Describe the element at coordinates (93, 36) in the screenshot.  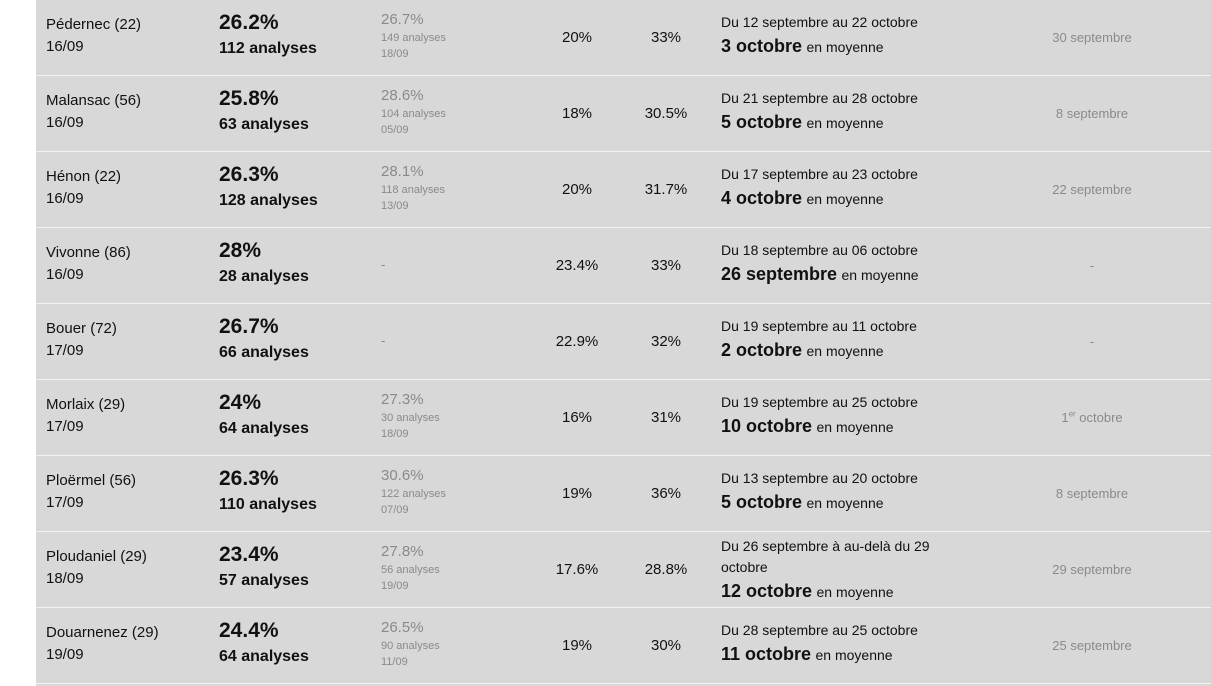
I see `place-cell: Pédernec (22) 16/09` at that location.